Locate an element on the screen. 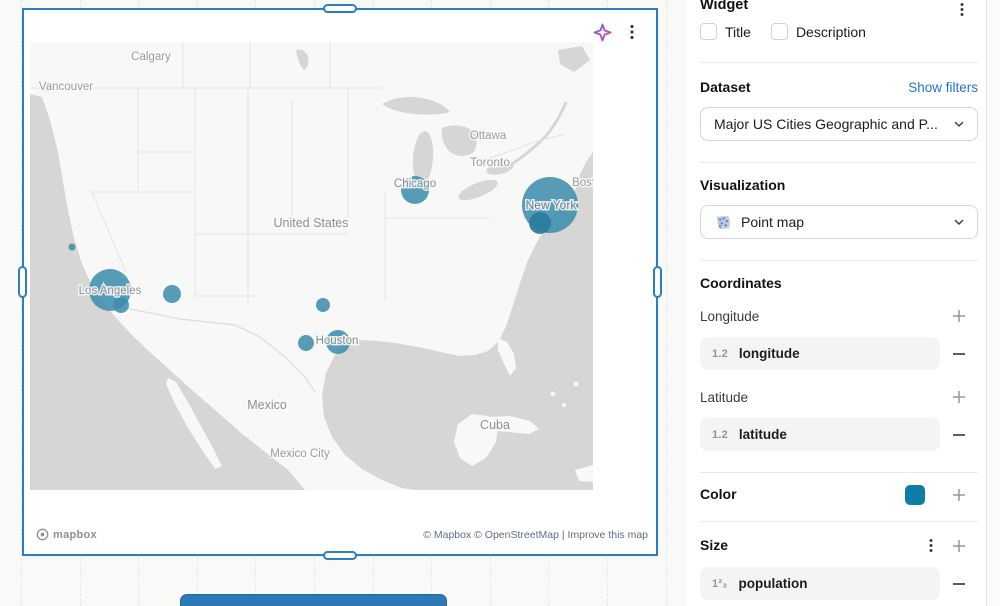 The height and width of the screenshot is (606, 1000). color-swatch is located at coordinates (915, 495).